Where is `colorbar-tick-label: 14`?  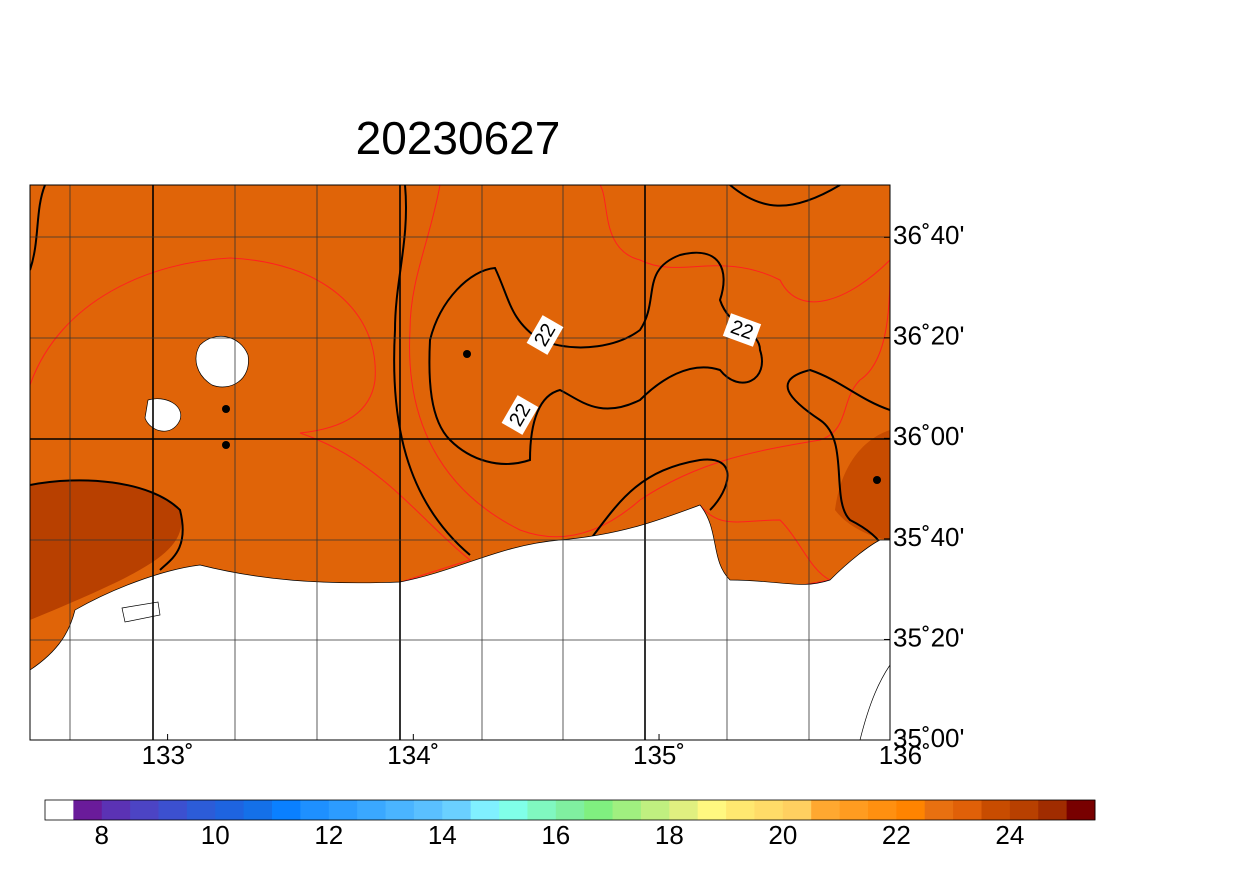 colorbar-tick-label: 14 is located at coordinates (442, 835).